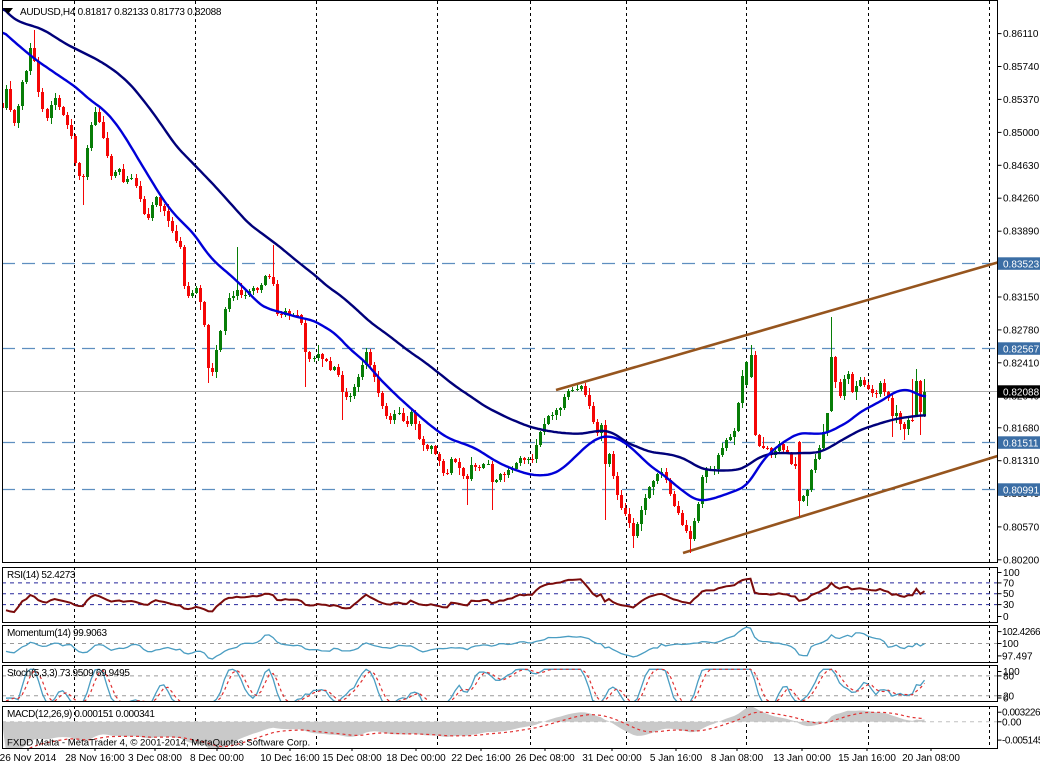  What do you see at coordinates (802, 758) in the screenshot?
I see `svg-text: 13 Jan 00:00` at bounding box center [802, 758].